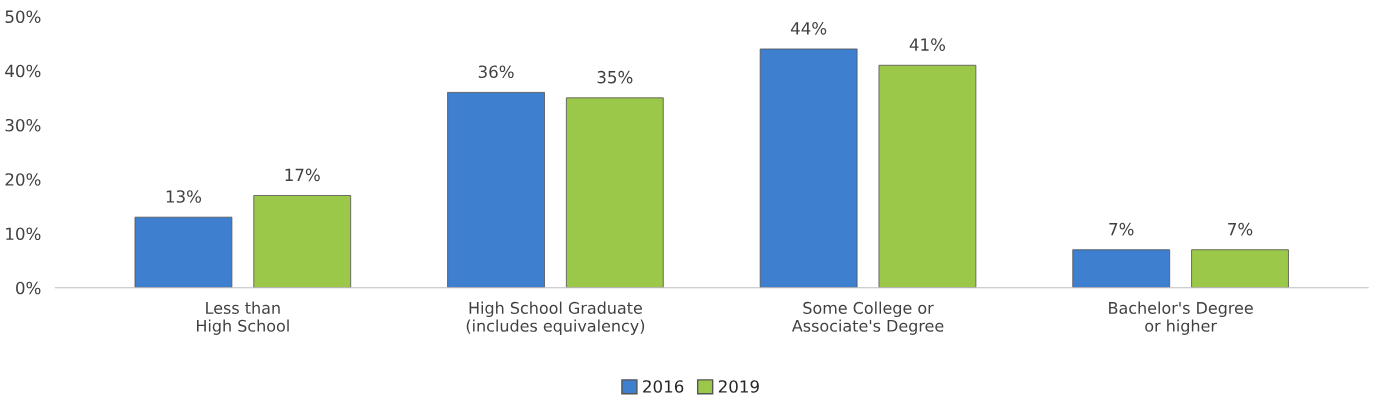  What do you see at coordinates (23, 179) in the screenshot?
I see `y-tick-label: 20%` at bounding box center [23, 179].